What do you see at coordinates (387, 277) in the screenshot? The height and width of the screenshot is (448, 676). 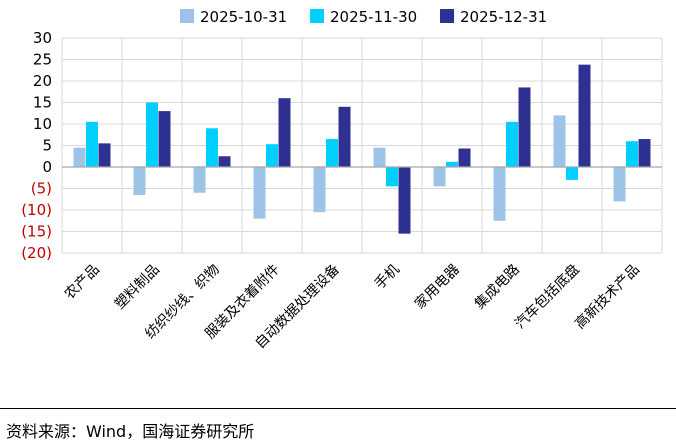 I see `category-label: 手机` at bounding box center [387, 277].